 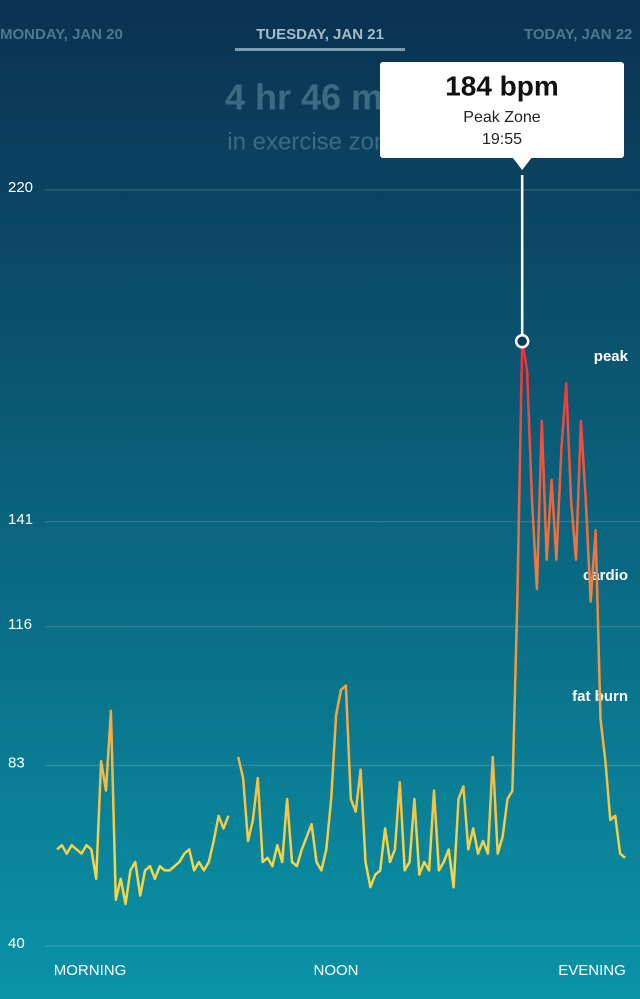 I want to click on prev-day-tab: MONDAY, JAN 20, so click(x=61, y=34).